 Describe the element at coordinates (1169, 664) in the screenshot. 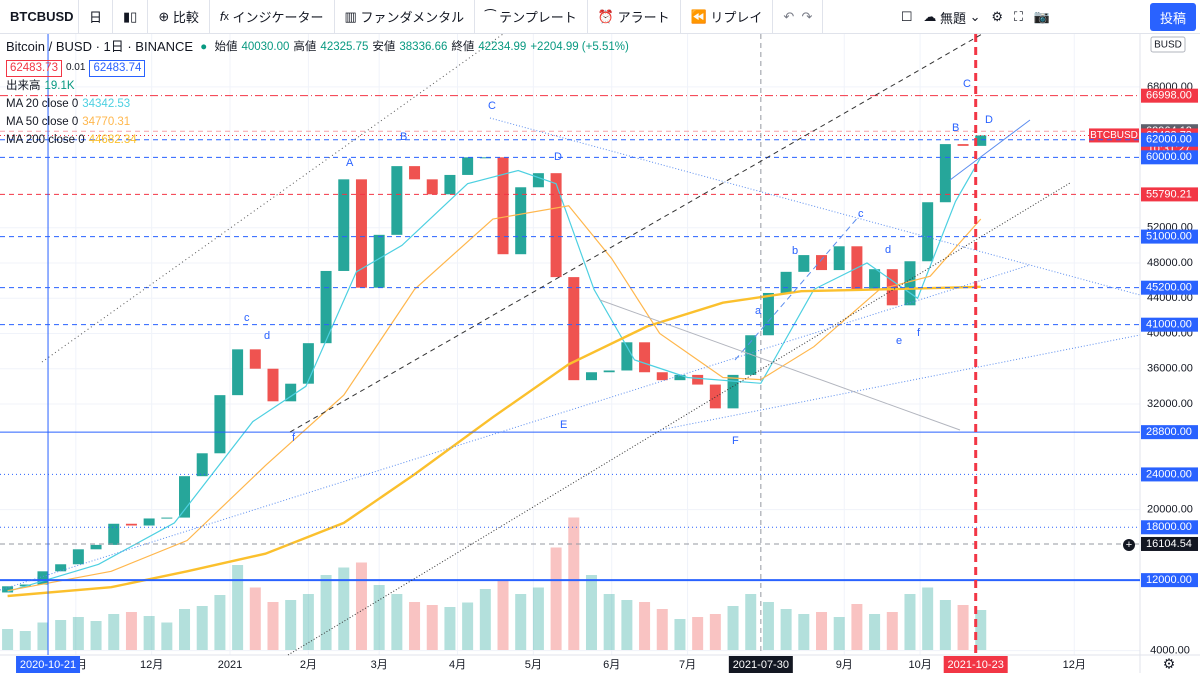

I see `settings-icon: ⚙` at that location.